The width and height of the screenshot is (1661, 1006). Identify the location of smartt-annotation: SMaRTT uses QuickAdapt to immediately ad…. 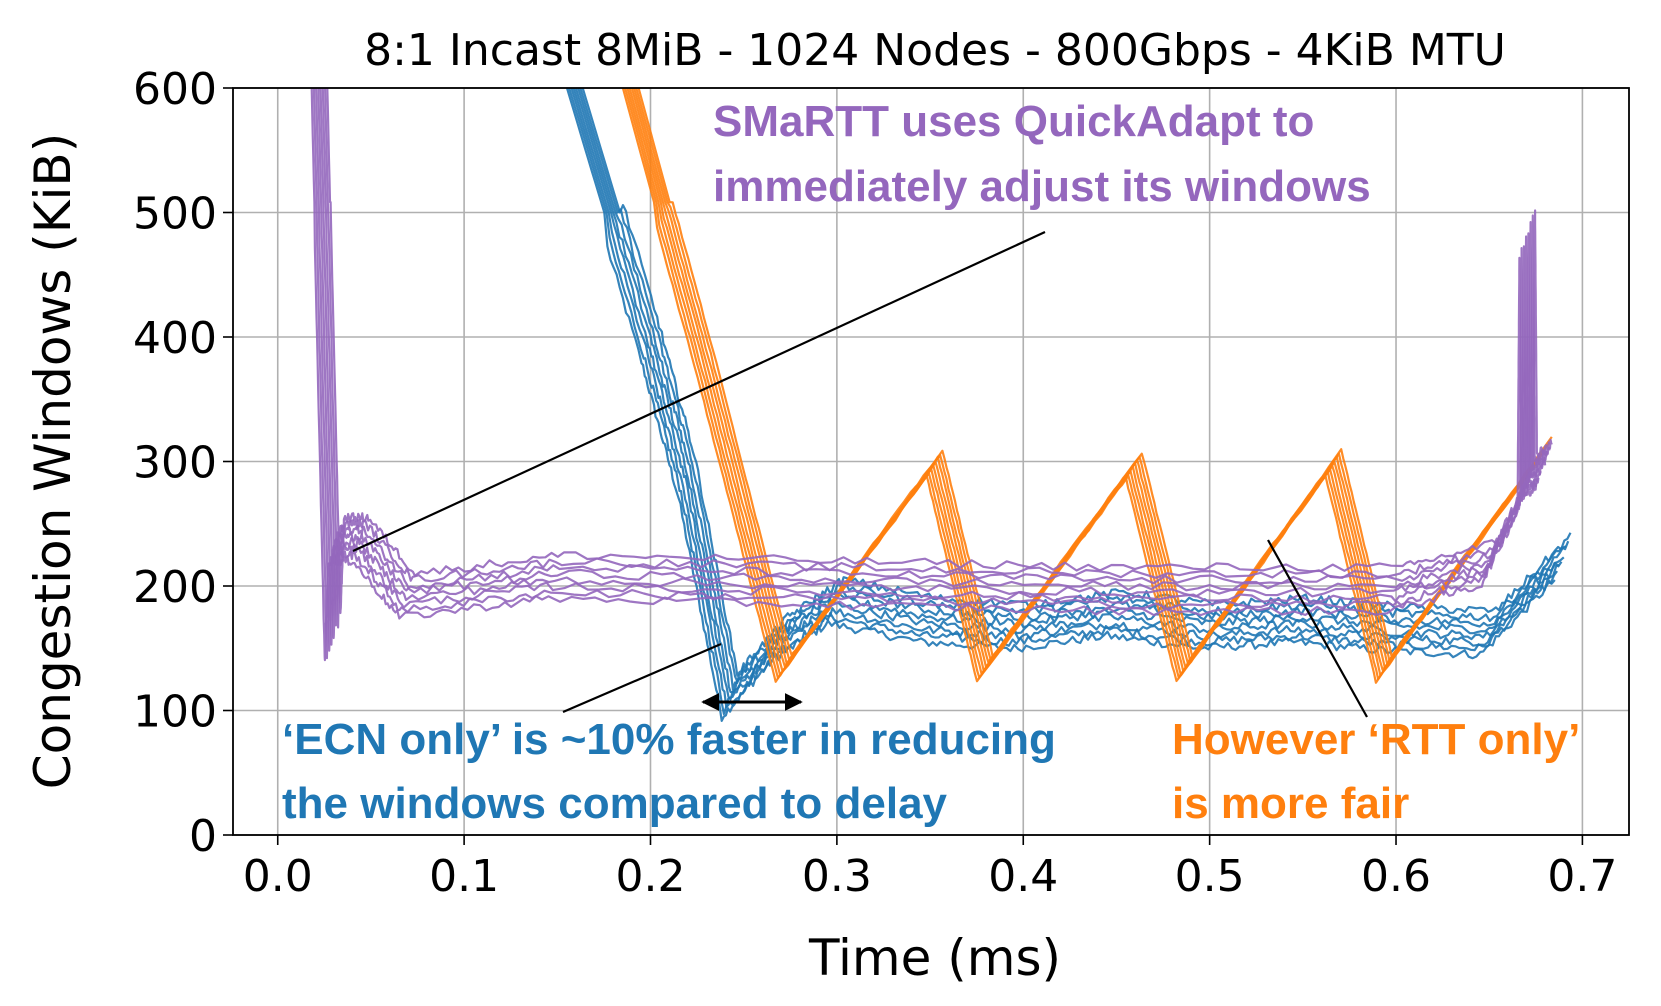
(1042, 154).